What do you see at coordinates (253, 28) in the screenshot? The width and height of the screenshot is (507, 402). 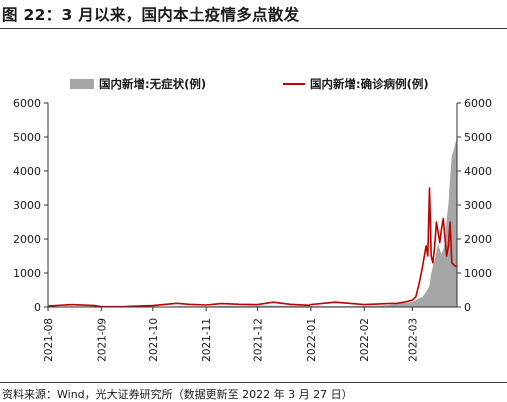 I see `title-divider` at bounding box center [253, 28].